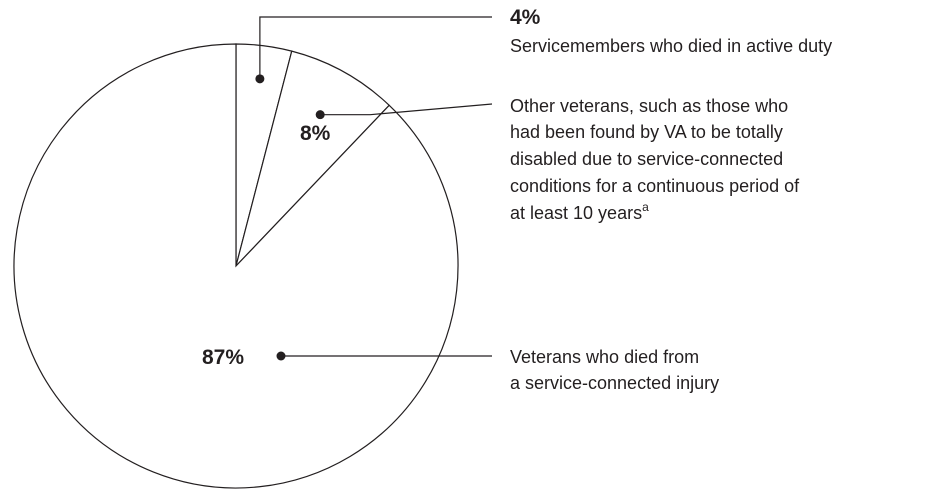 The height and width of the screenshot is (491, 951). Describe the element at coordinates (646, 159) in the screenshot. I see `slice-8-description-line-3: disabled due to service-connected` at that location.